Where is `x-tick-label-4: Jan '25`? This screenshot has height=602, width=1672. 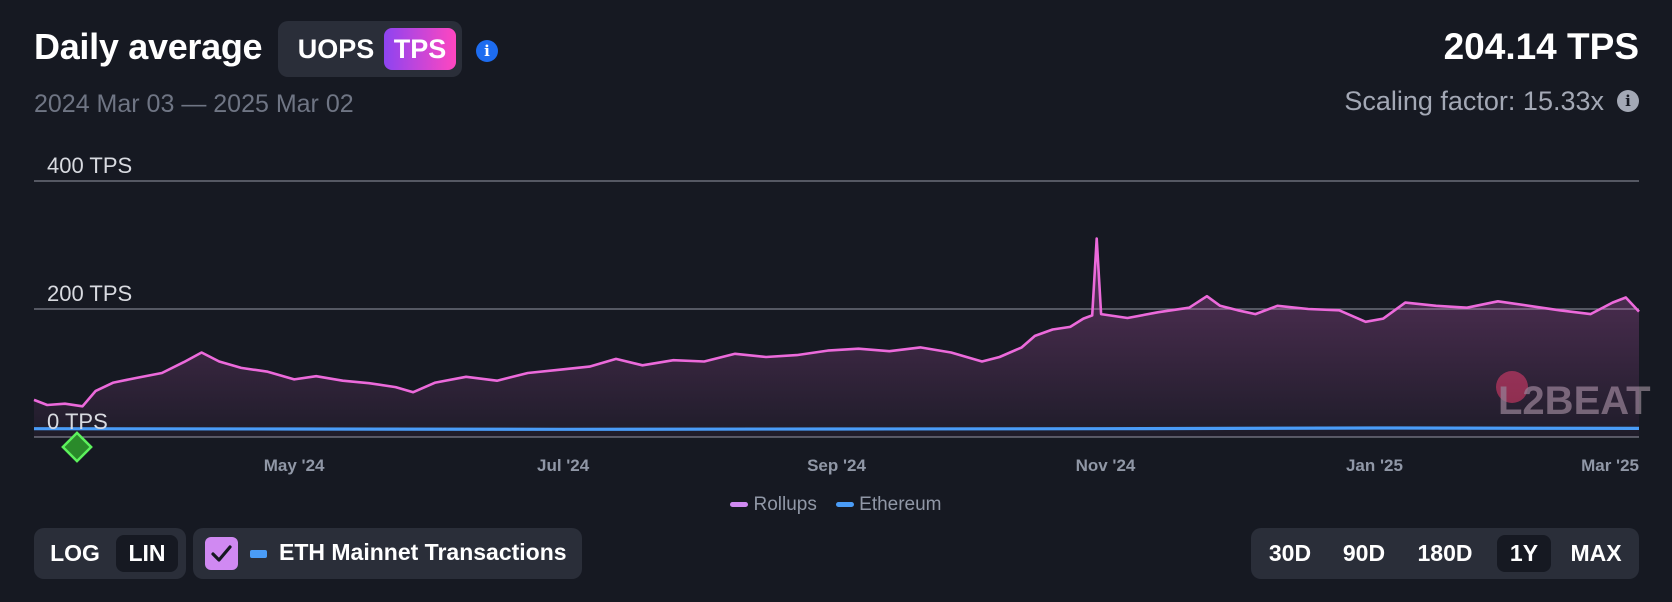
x-tick-label-4: Jan '25 is located at coordinates (1374, 465).